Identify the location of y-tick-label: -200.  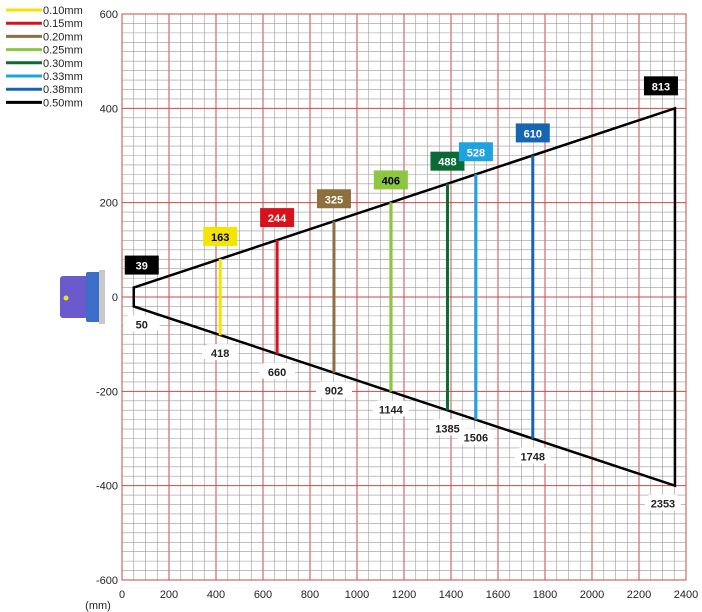
(107, 392).